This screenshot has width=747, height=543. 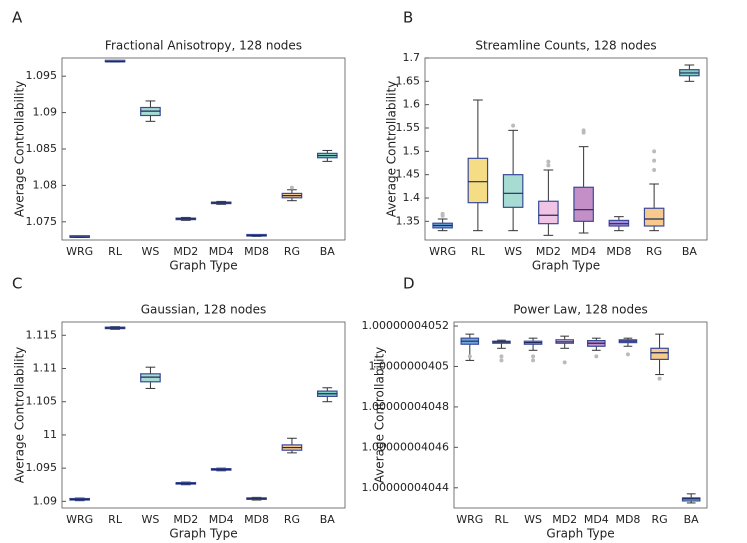 I want to click on chart-title: Gaussian, 128 nodes, so click(x=204, y=310).